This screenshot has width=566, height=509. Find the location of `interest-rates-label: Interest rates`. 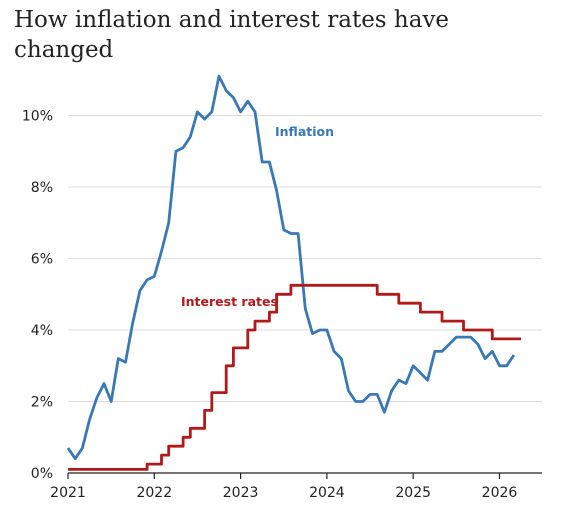

interest-rates-label: Interest rates is located at coordinates (229, 301).